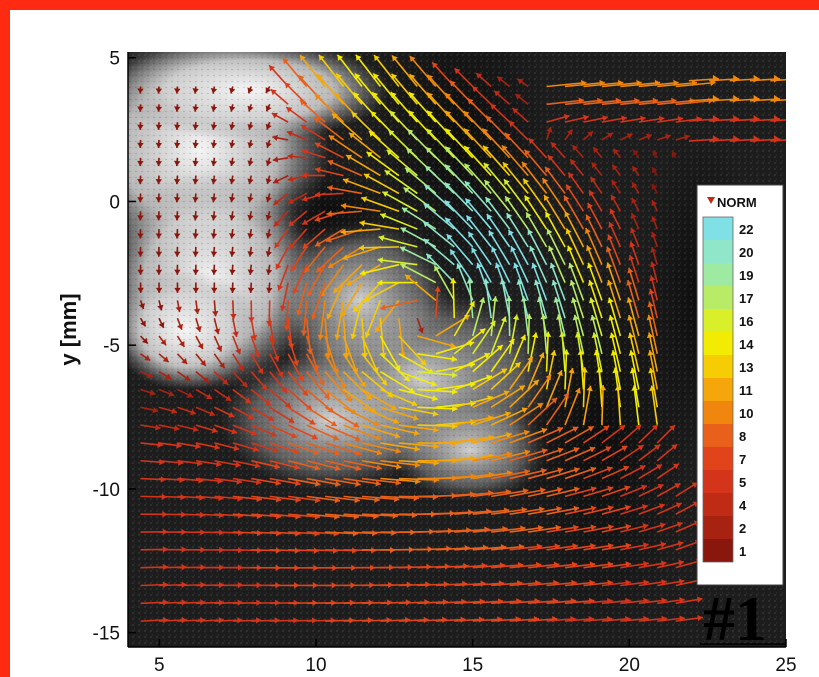 The image size is (819, 677). What do you see at coordinates (742, 459) in the screenshot?
I see `legend-label-10: 7` at bounding box center [742, 459].